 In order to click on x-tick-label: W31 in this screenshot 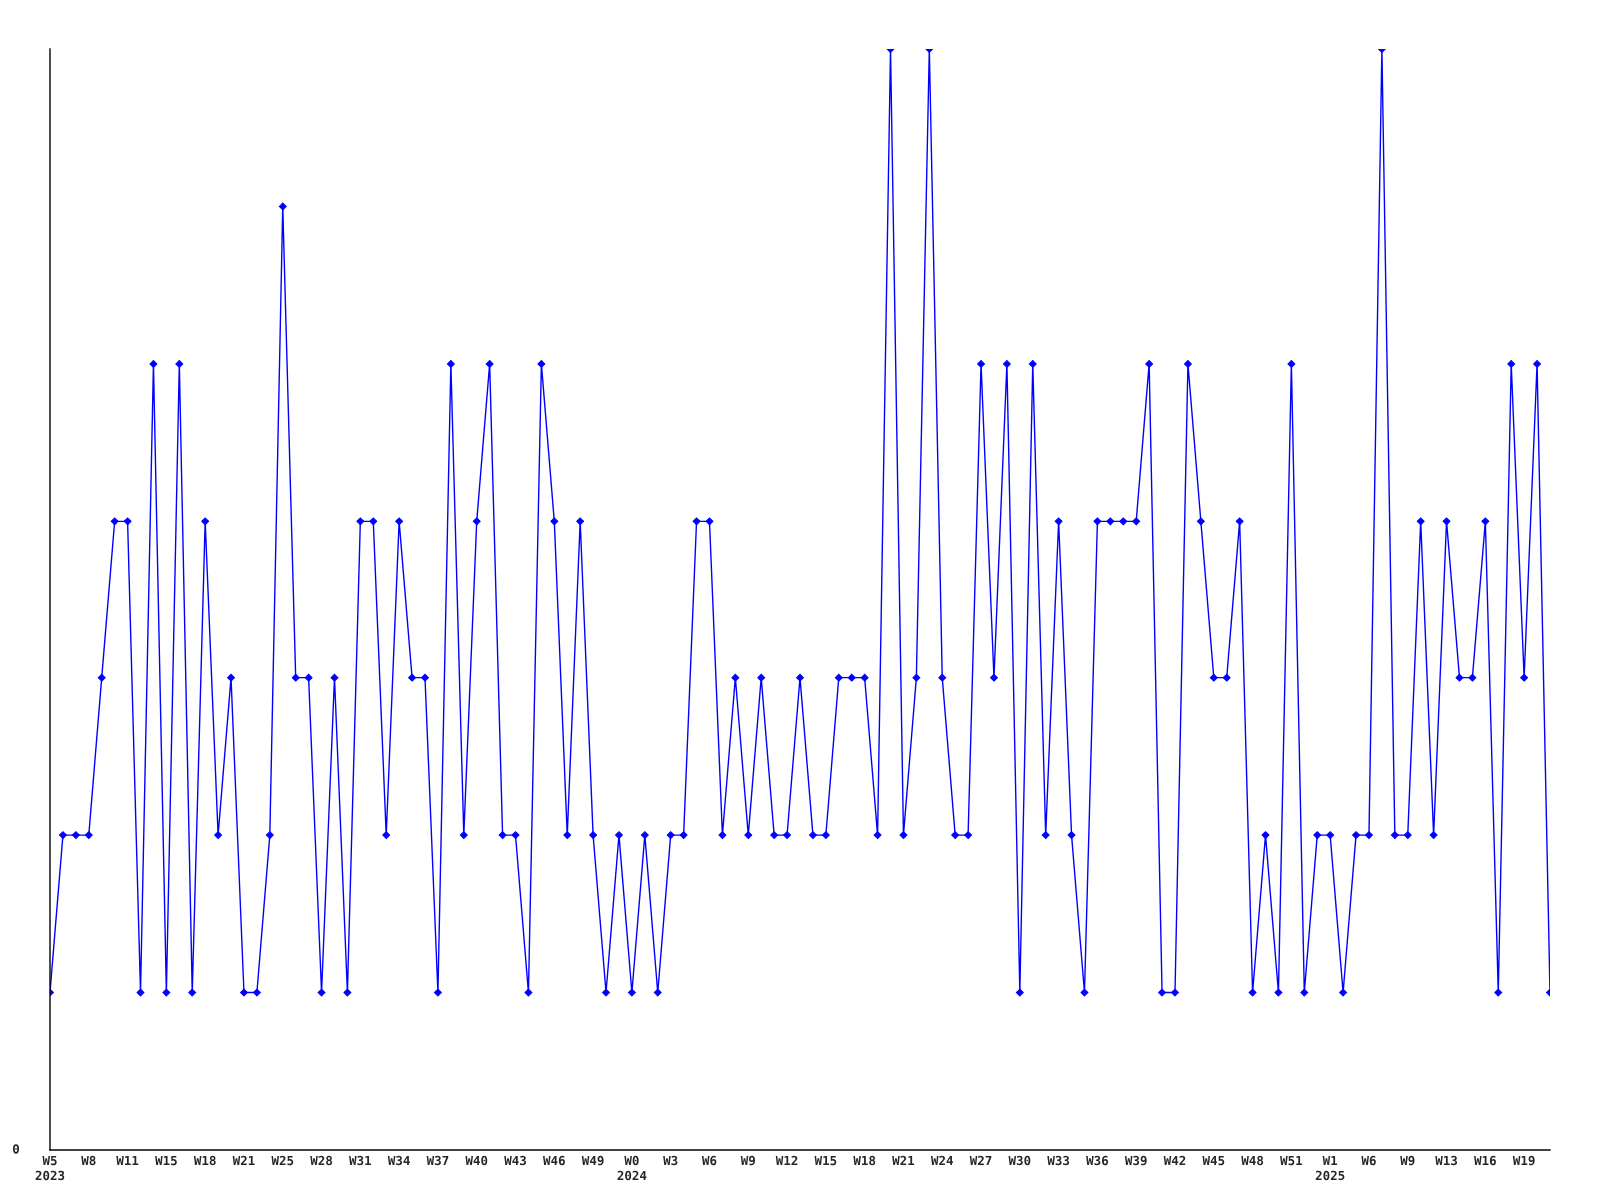, I will do `click(360, 1160)`.